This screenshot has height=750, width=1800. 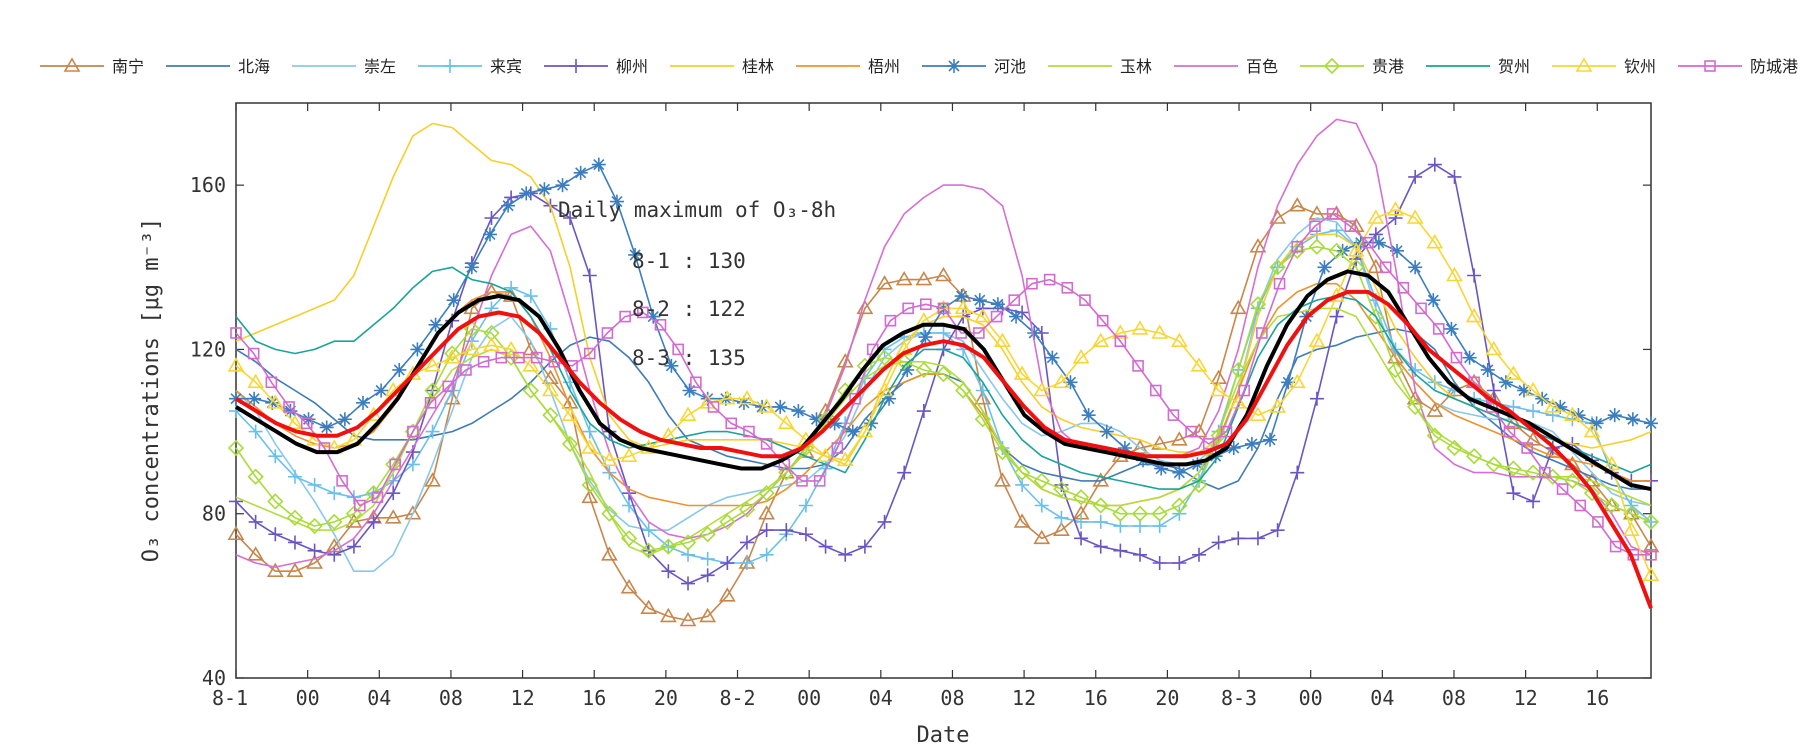 What do you see at coordinates (506, 66) in the screenshot?
I see `legend-label: 来宾` at bounding box center [506, 66].